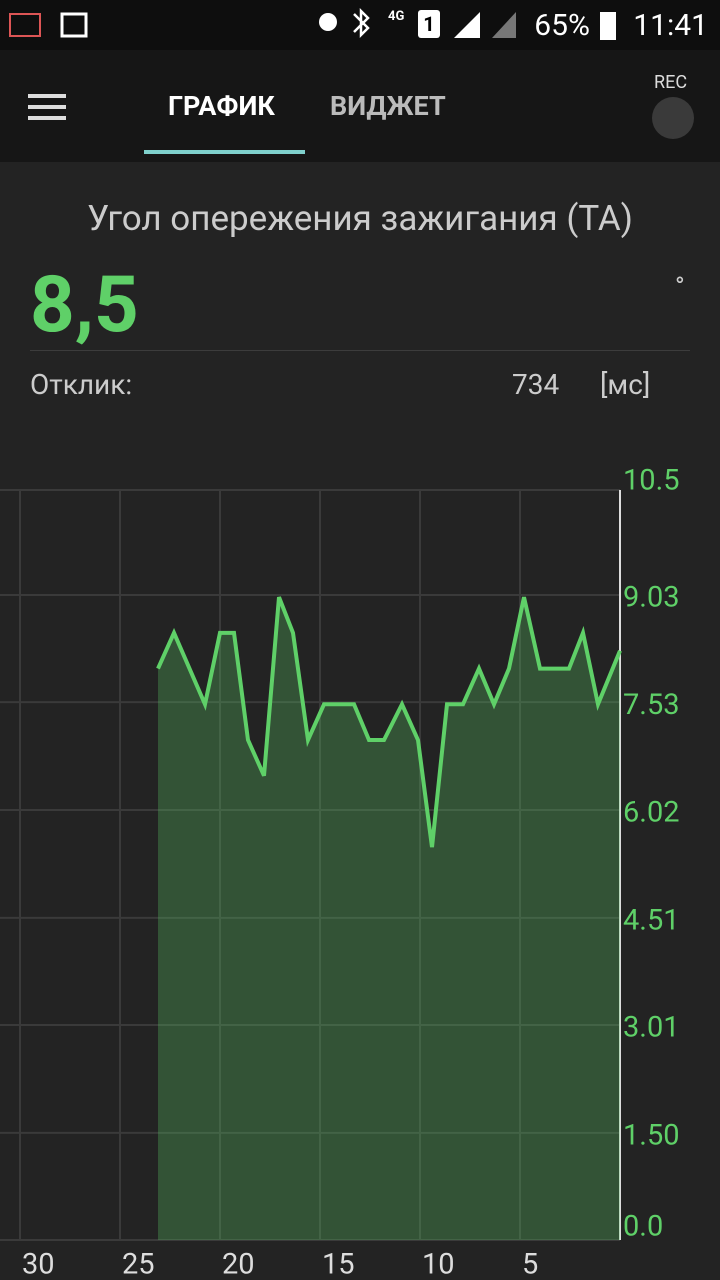 This screenshot has width=720, height=1280. I want to click on battery-level: 65%, so click(562, 25).